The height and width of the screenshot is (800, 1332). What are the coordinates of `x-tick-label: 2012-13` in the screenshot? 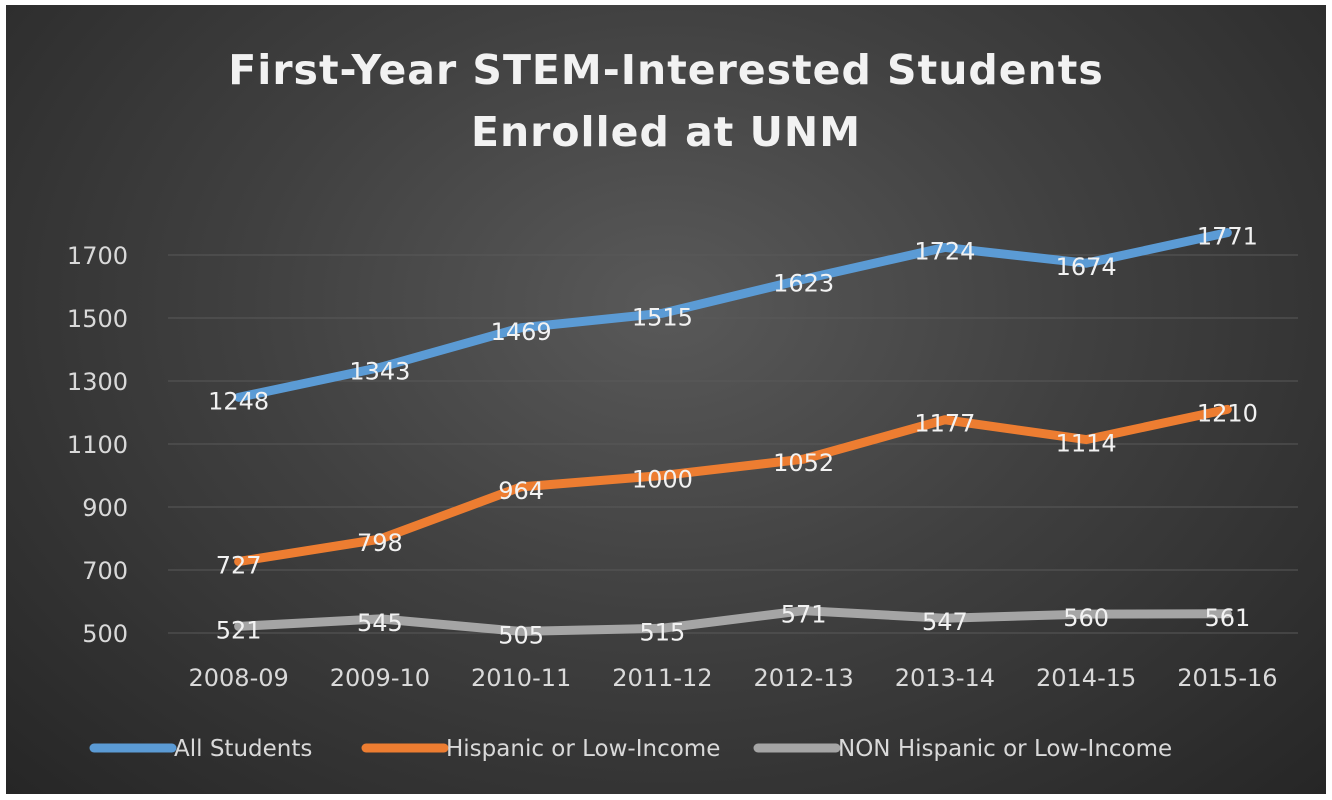 It's located at (803, 678).